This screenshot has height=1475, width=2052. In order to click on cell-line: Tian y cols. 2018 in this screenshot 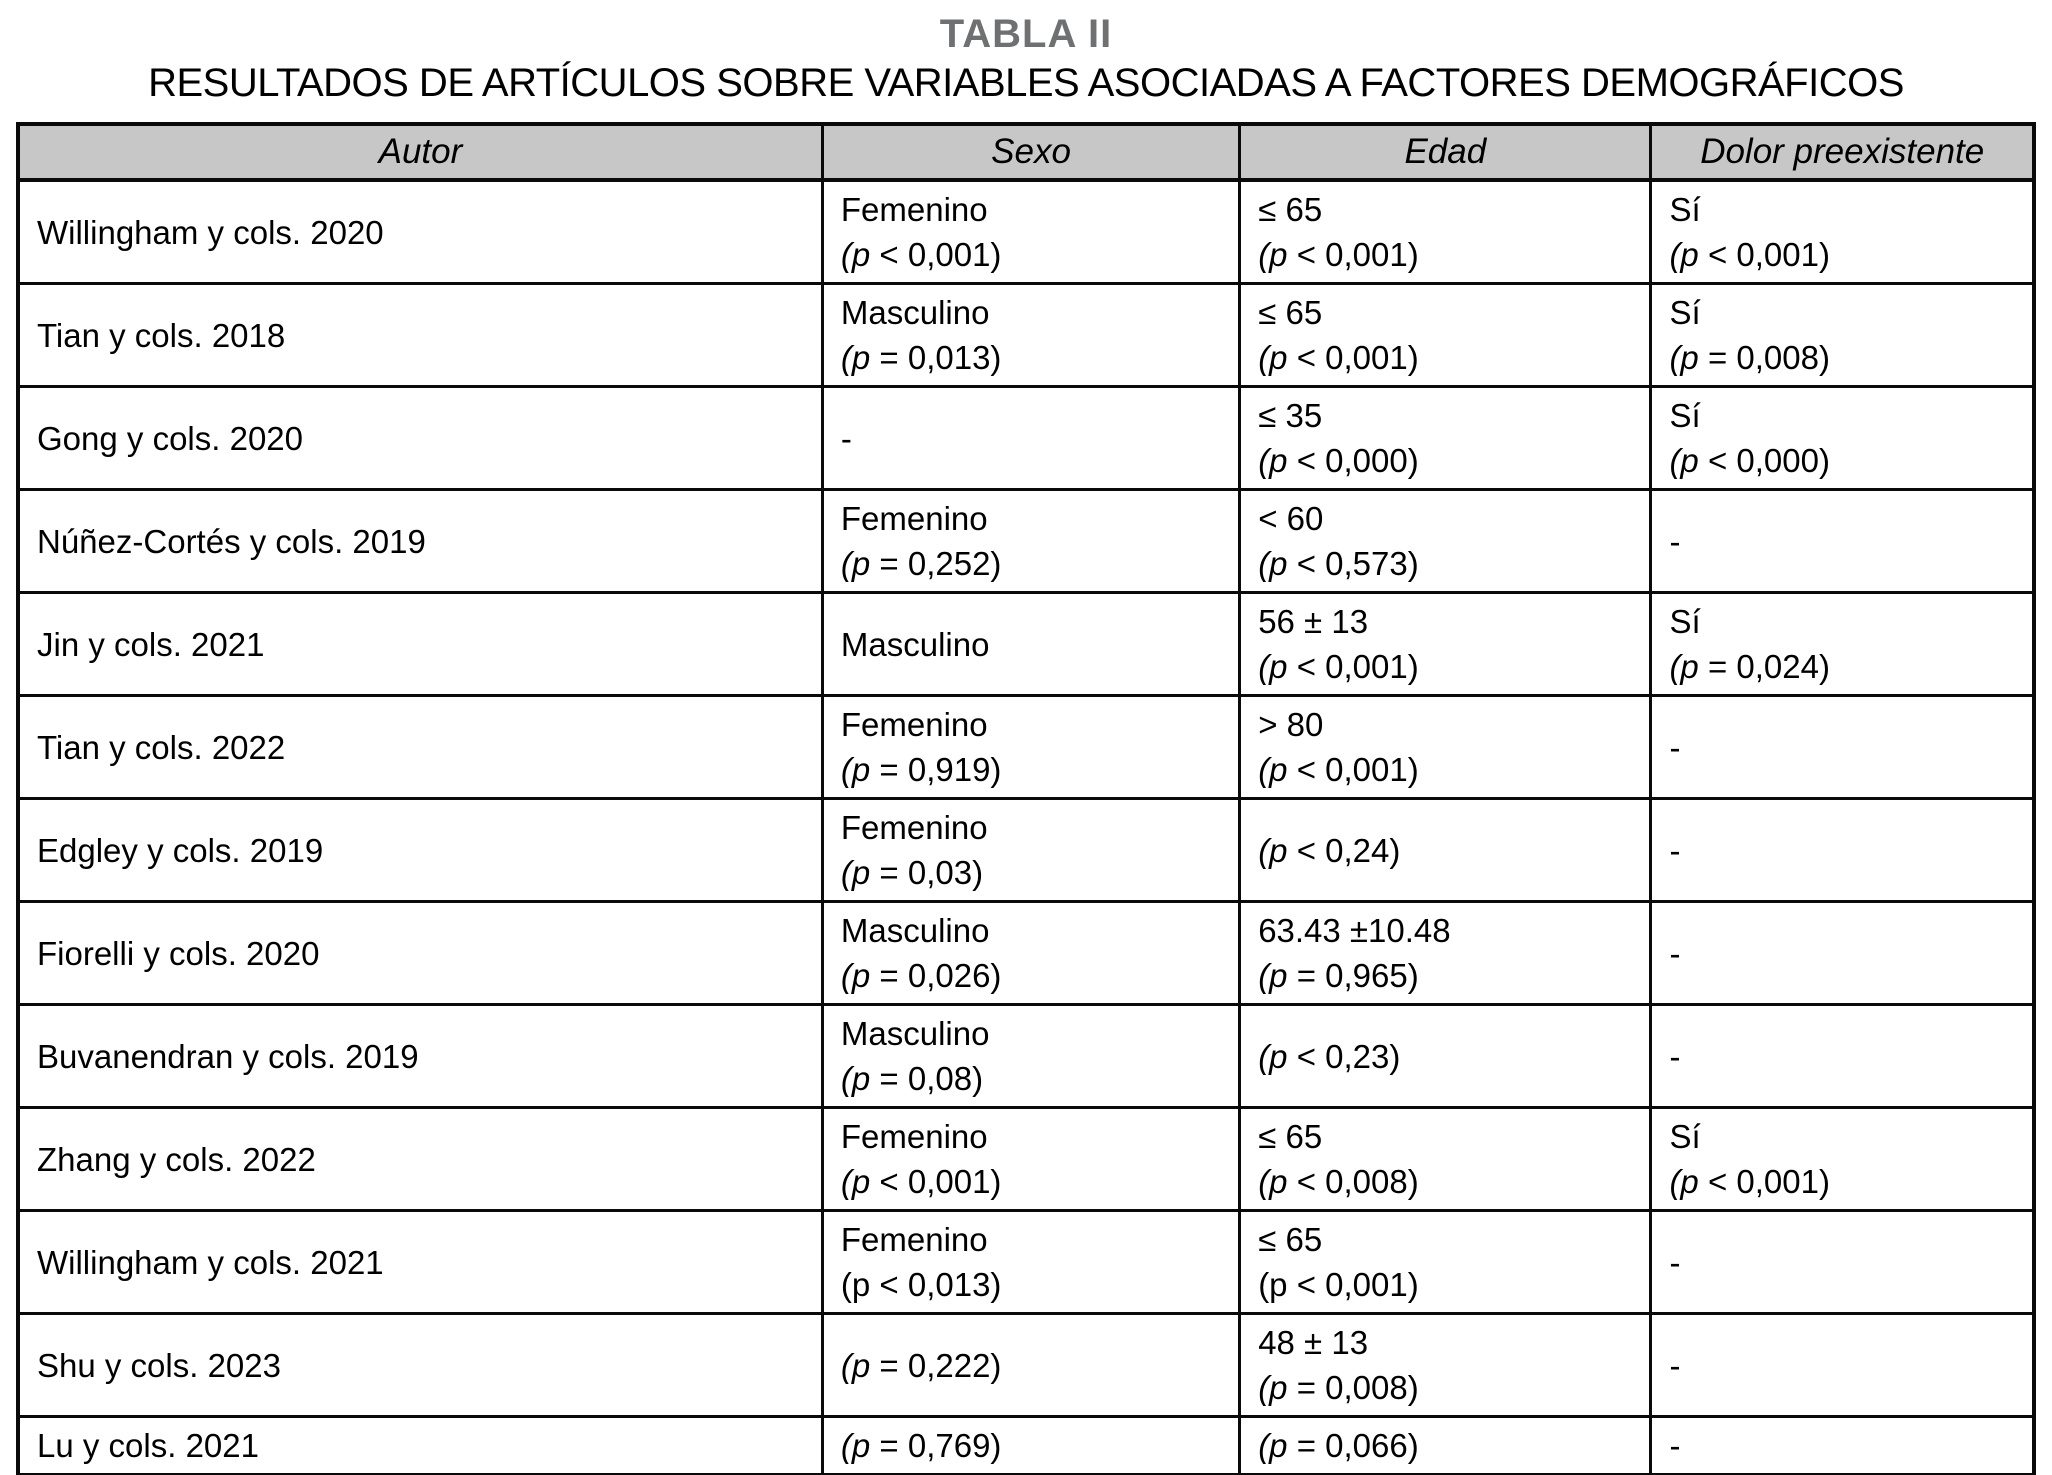, I will do `click(161, 335)`.